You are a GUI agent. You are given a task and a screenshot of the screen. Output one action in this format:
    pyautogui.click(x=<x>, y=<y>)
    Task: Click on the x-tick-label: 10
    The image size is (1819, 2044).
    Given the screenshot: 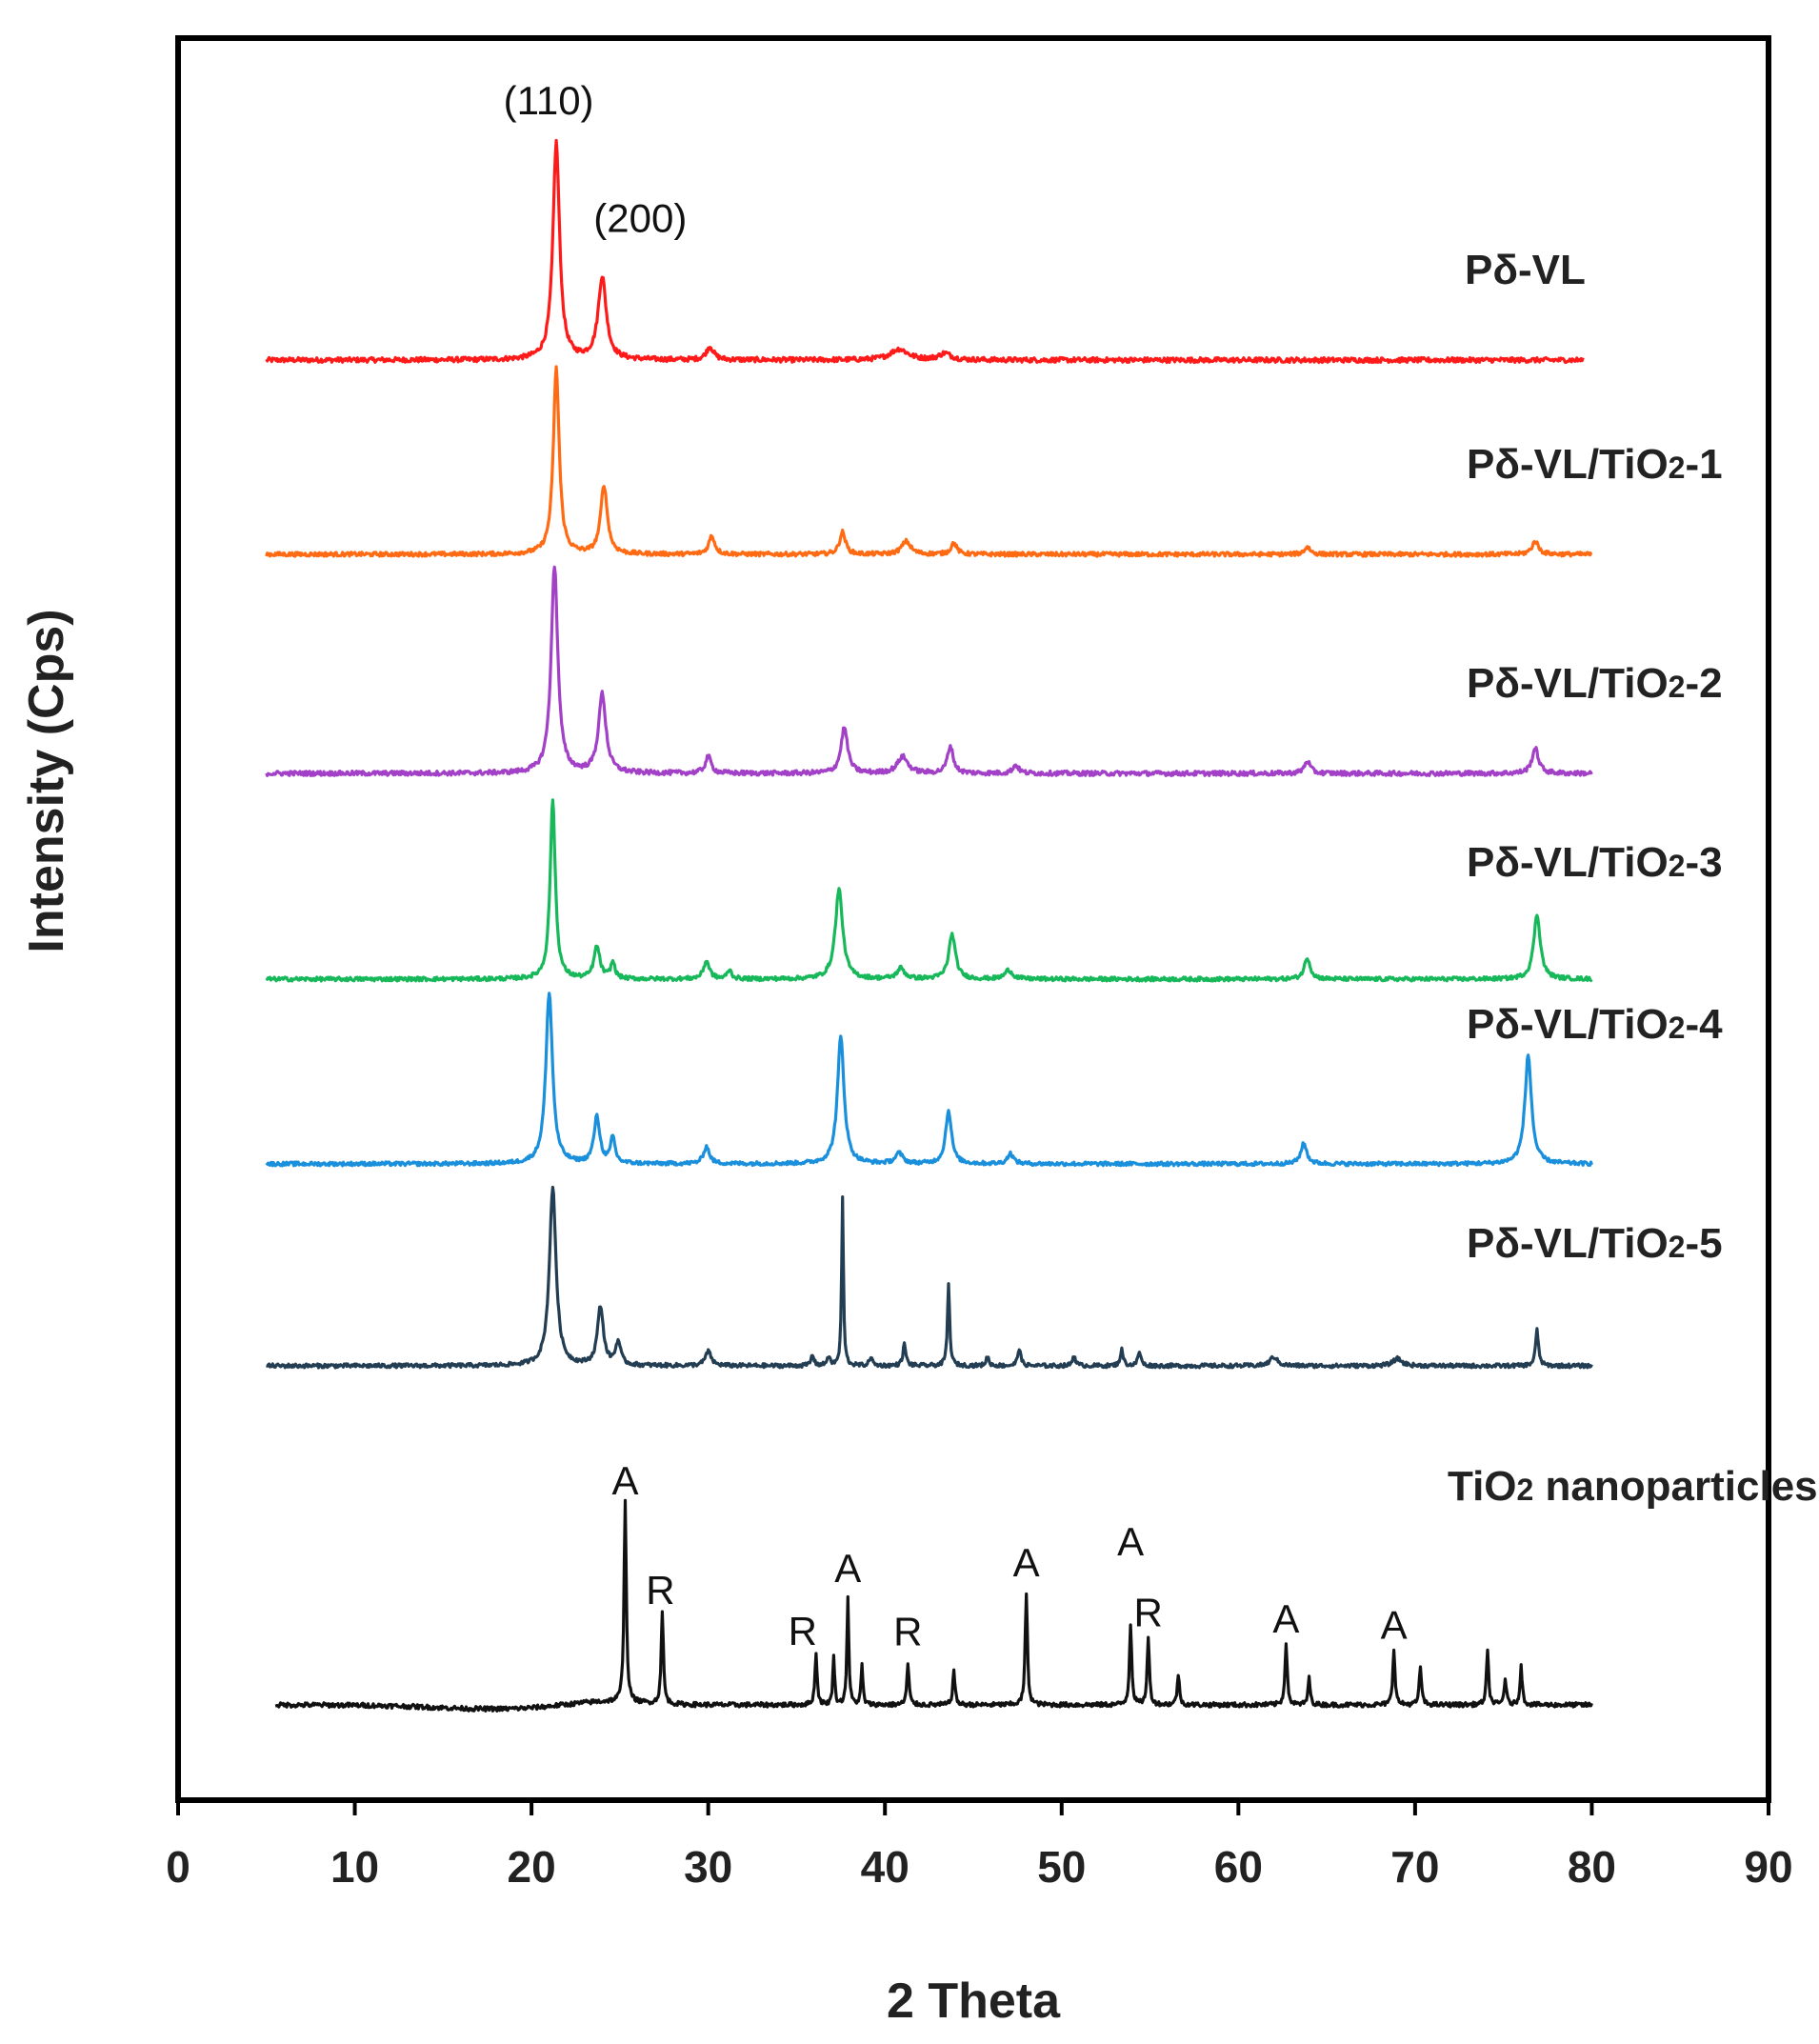 What is the action you would take?
    pyautogui.click(x=354, y=1867)
    